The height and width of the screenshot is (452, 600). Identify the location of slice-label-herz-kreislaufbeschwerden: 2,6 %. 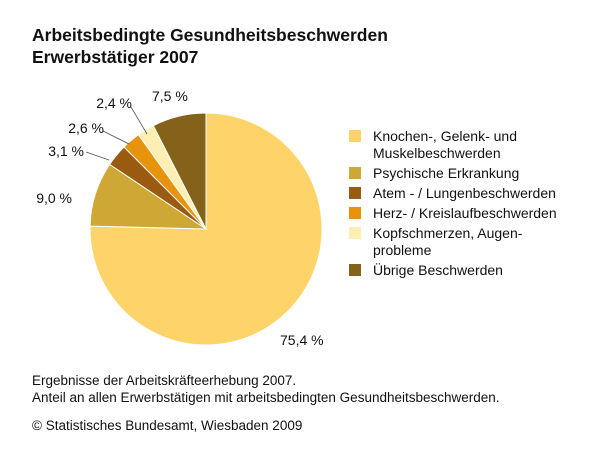
(86, 128).